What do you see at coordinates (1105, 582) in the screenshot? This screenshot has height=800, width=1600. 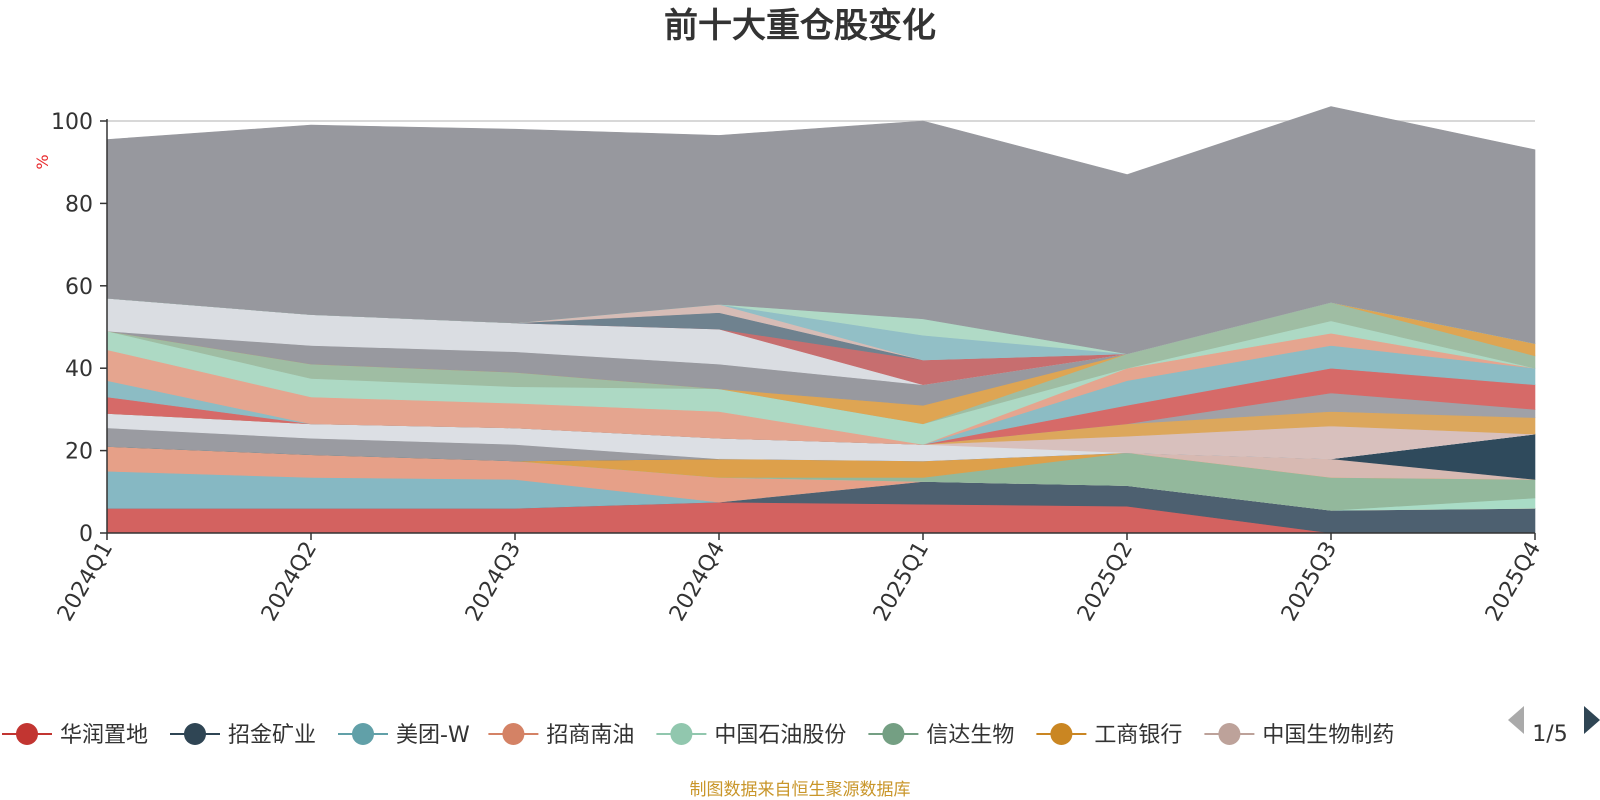 I see `x-tick-label: 2025Q2` at bounding box center [1105, 582].